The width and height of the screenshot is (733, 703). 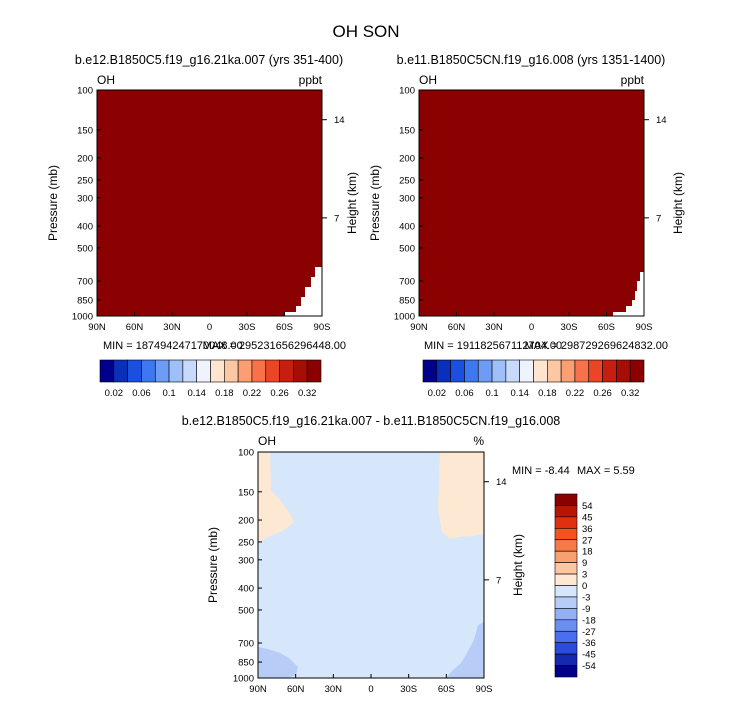 I want to click on colorbar-diff-label: -54, so click(x=589, y=666).